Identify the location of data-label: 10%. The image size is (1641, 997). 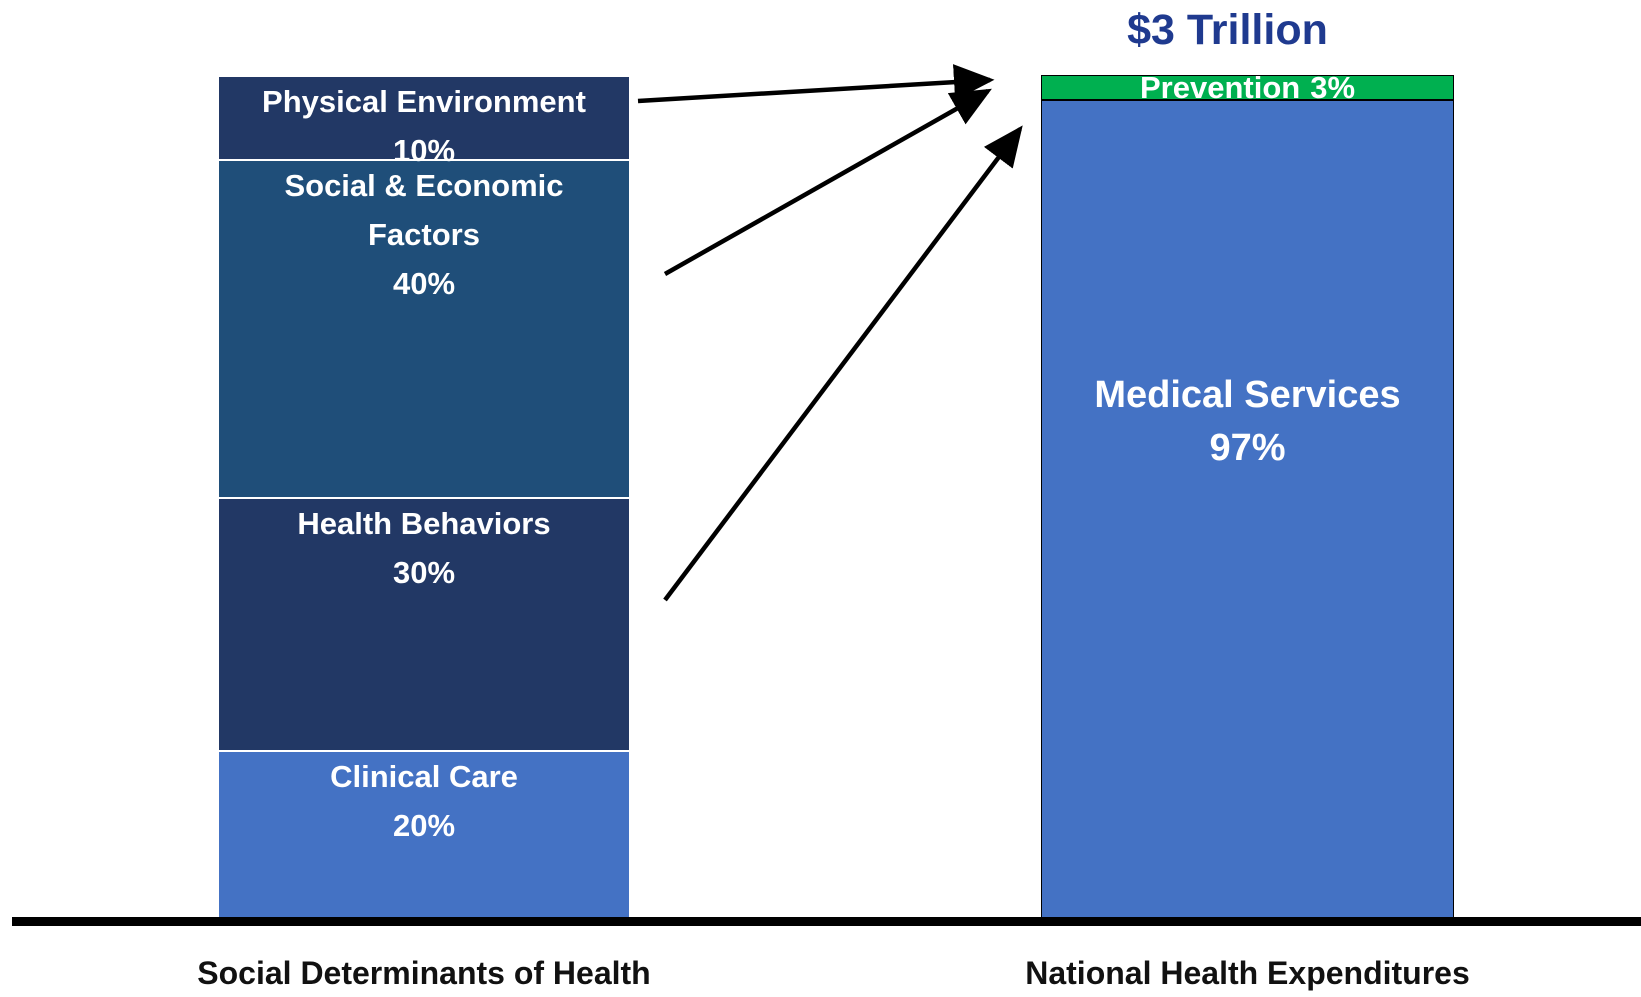
(424, 150).